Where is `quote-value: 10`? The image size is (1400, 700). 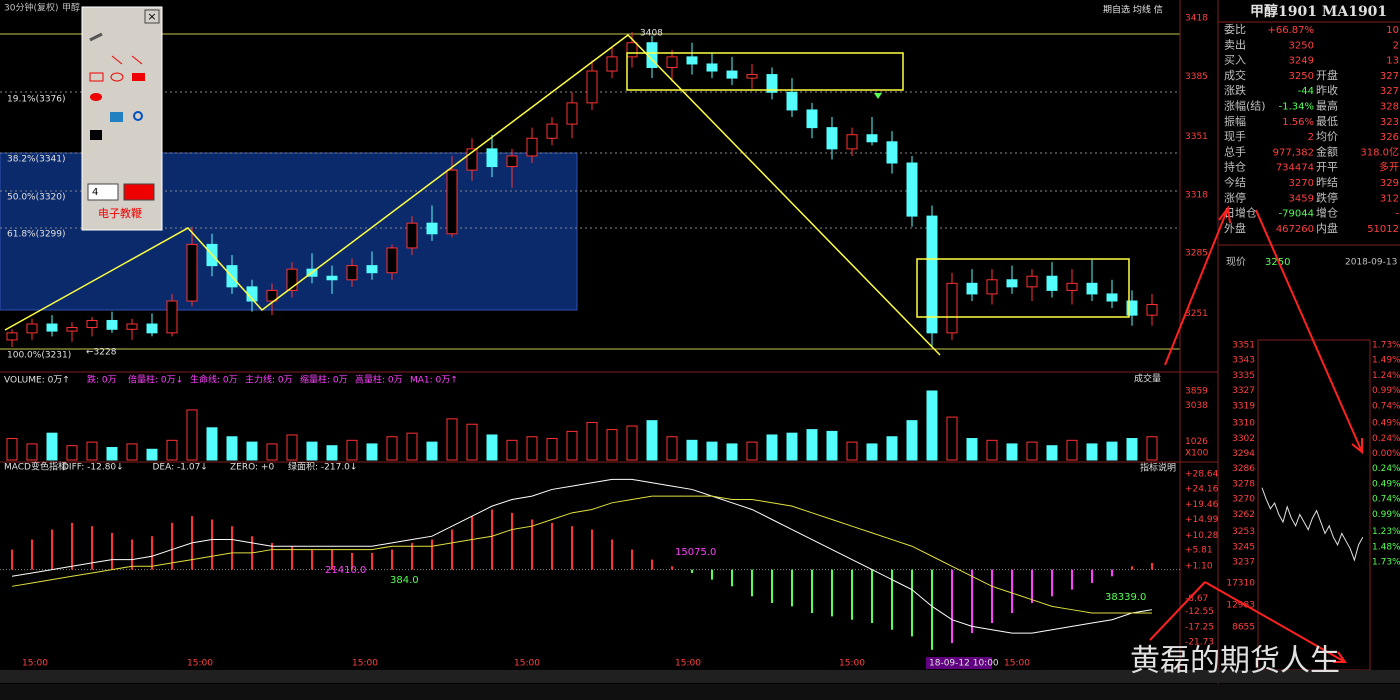
quote-value: 10 is located at coordinates (1392, 30).